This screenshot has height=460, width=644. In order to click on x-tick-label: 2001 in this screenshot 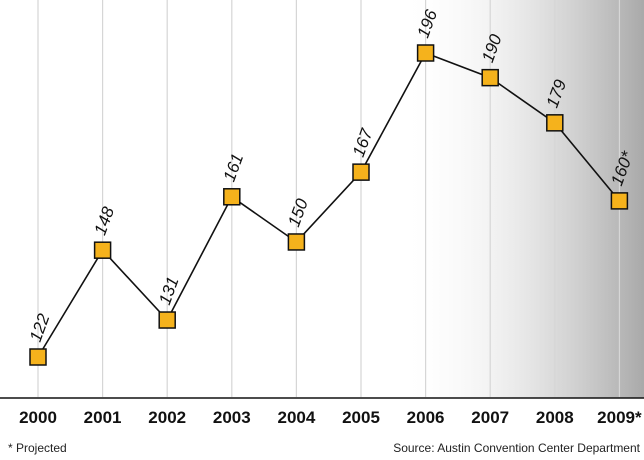, I will do `click(103, 417)`.